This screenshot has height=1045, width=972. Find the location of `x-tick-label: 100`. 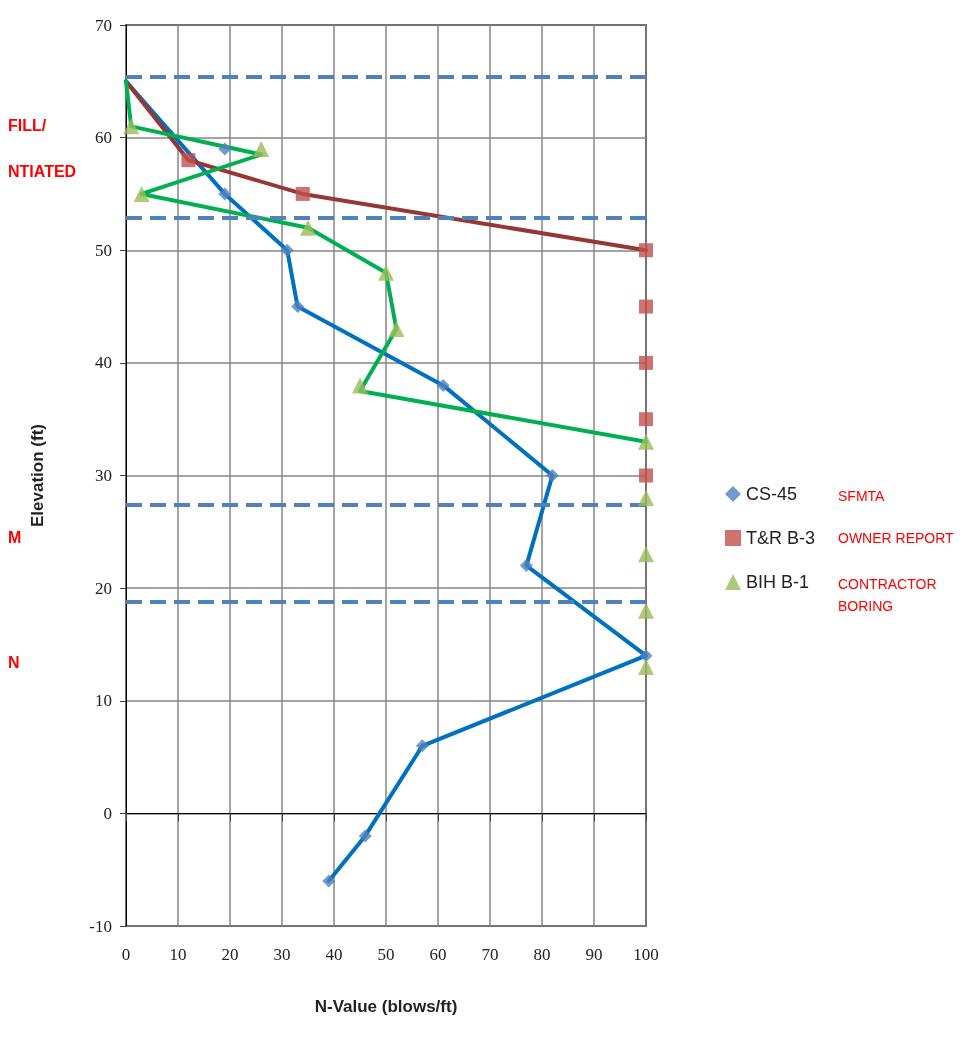

x-tick-label: 100 is located at coordinates (646, 954).